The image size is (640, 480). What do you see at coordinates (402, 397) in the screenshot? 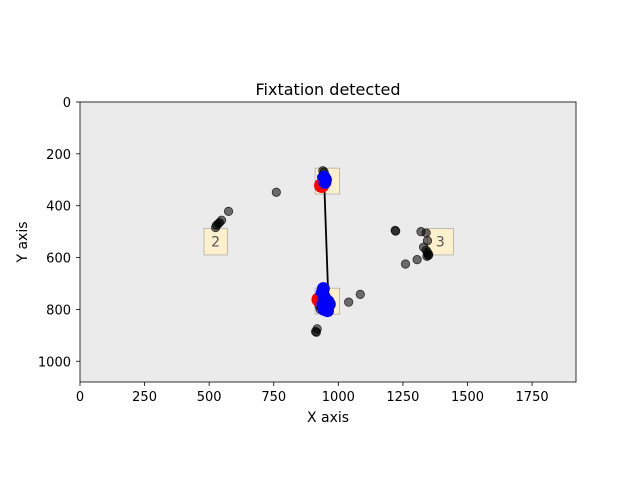
I see `x-tick-label: 1250` at bounding box center [402, 397].